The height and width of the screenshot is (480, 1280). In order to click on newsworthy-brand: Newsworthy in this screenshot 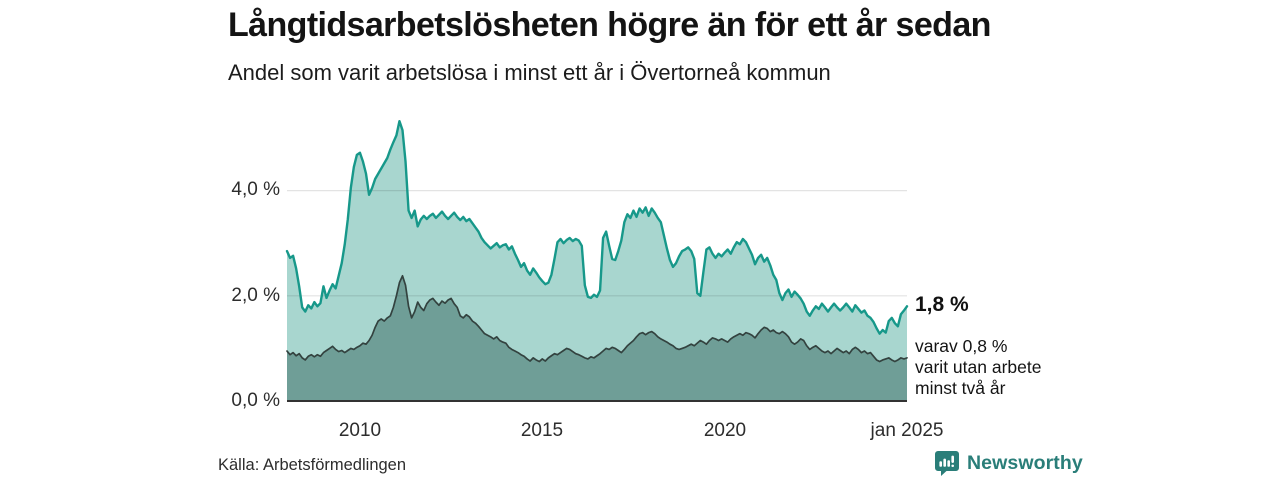, I will do `click(1008, 463)`.